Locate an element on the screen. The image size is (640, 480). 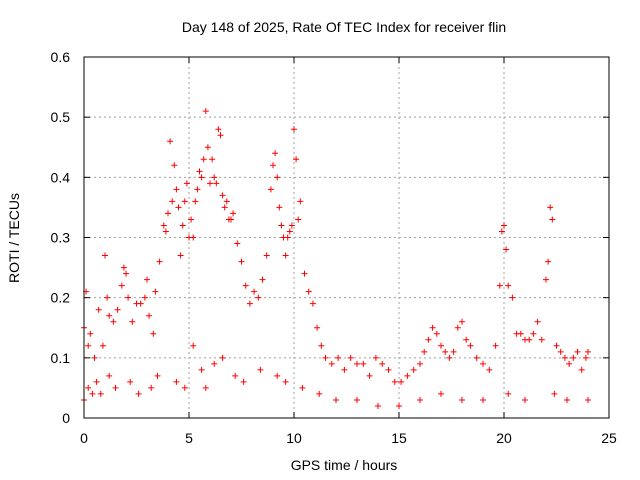
y-tick-label: 0.6 is located at coordinates (61, 57).